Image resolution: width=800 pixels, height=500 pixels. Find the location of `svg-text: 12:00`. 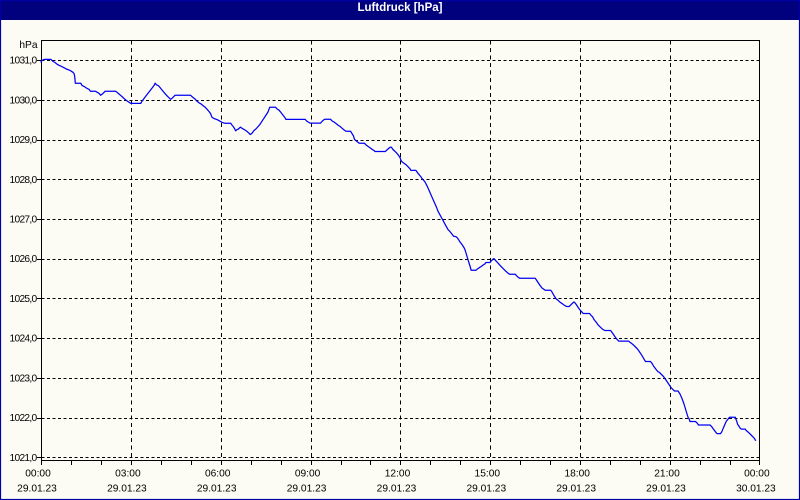

svg-text: 12:00 is located at coordinates (398, 474).